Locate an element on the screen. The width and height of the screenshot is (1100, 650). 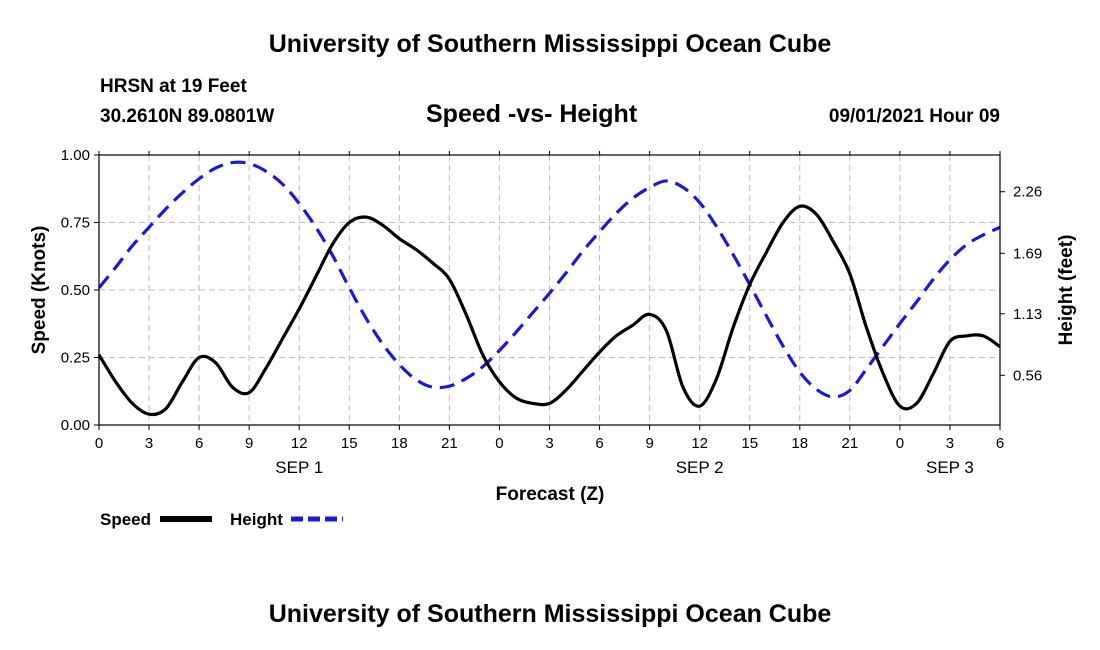
y-tick-label: 1.00 is located at coordinates (75, 155).